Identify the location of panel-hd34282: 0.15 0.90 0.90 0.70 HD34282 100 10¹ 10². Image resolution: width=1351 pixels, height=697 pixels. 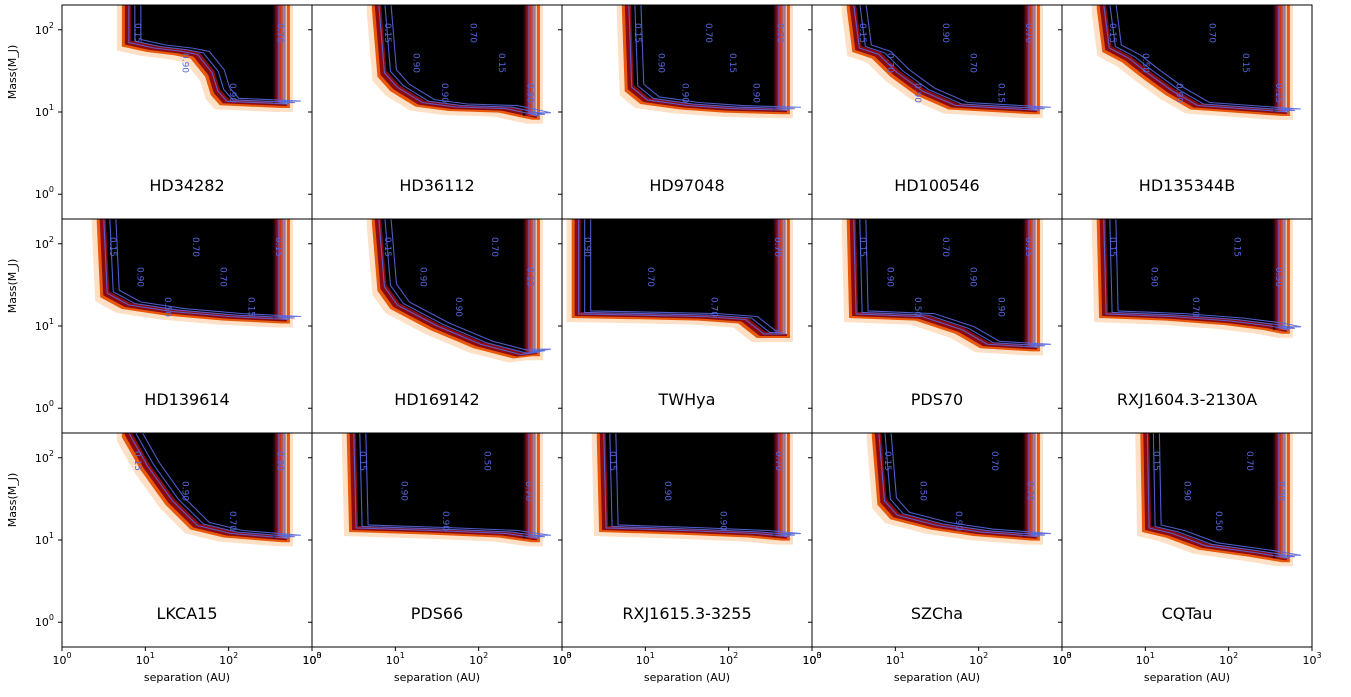
(174, 112).